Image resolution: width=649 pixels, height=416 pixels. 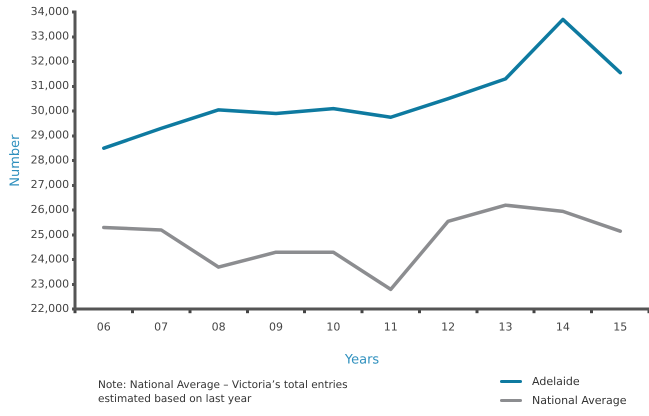 What do you see at coordinates (50, 61) in the screenshot?
I see `y-tick-label: 32,000` at bounding box center [50, 61].